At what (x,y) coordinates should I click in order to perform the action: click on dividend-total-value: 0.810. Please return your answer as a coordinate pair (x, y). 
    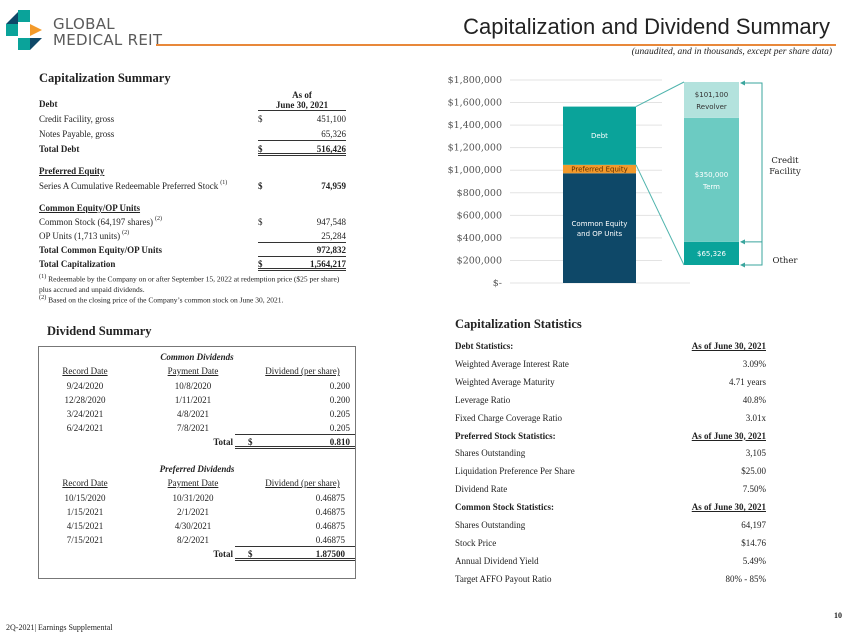
    Looking at the image, I should click on (295, 442).